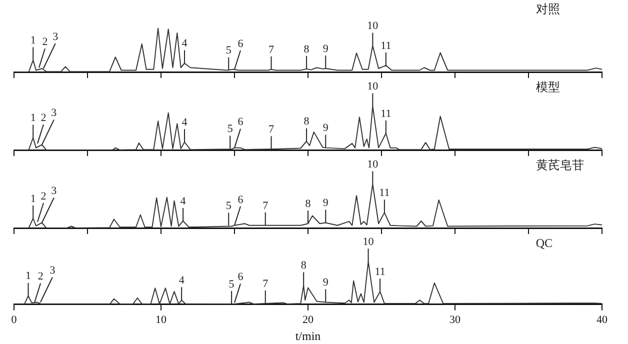  What do you see at coordinates (308, 335) in the screenshot?
I see `x-axis-title: t/min` at bounding box center [308, 335].